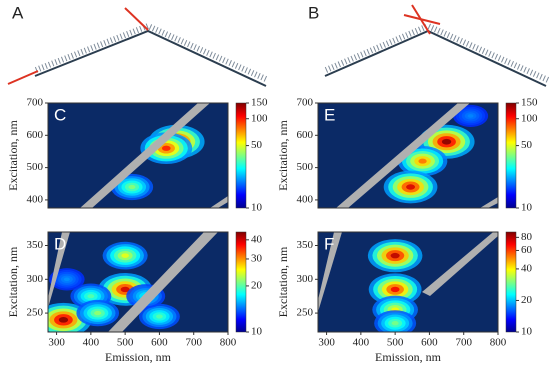  What do you see at coordinates (329, 114) in the screenshot?
I see `panel-label: E` at bounding box center [329, 114].